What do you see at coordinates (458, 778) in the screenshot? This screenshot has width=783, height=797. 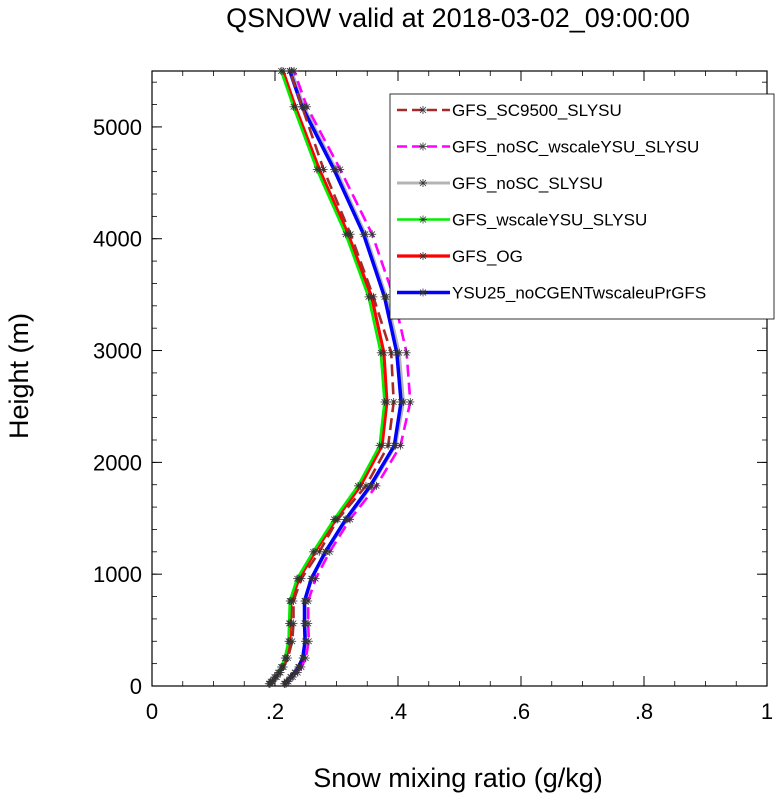 I see `x-axis-label: Snow mixing ratio (g/kg)` at bounding box center [458, 778].